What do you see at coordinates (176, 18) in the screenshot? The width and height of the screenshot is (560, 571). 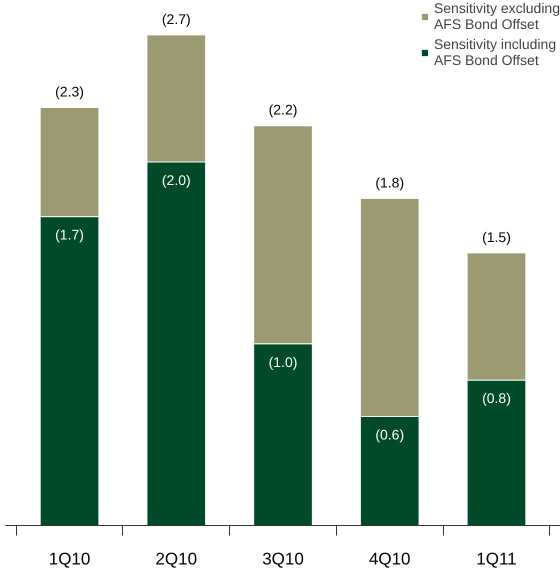 I see `total-label: (2.7)` at bounding box center [176, 18].